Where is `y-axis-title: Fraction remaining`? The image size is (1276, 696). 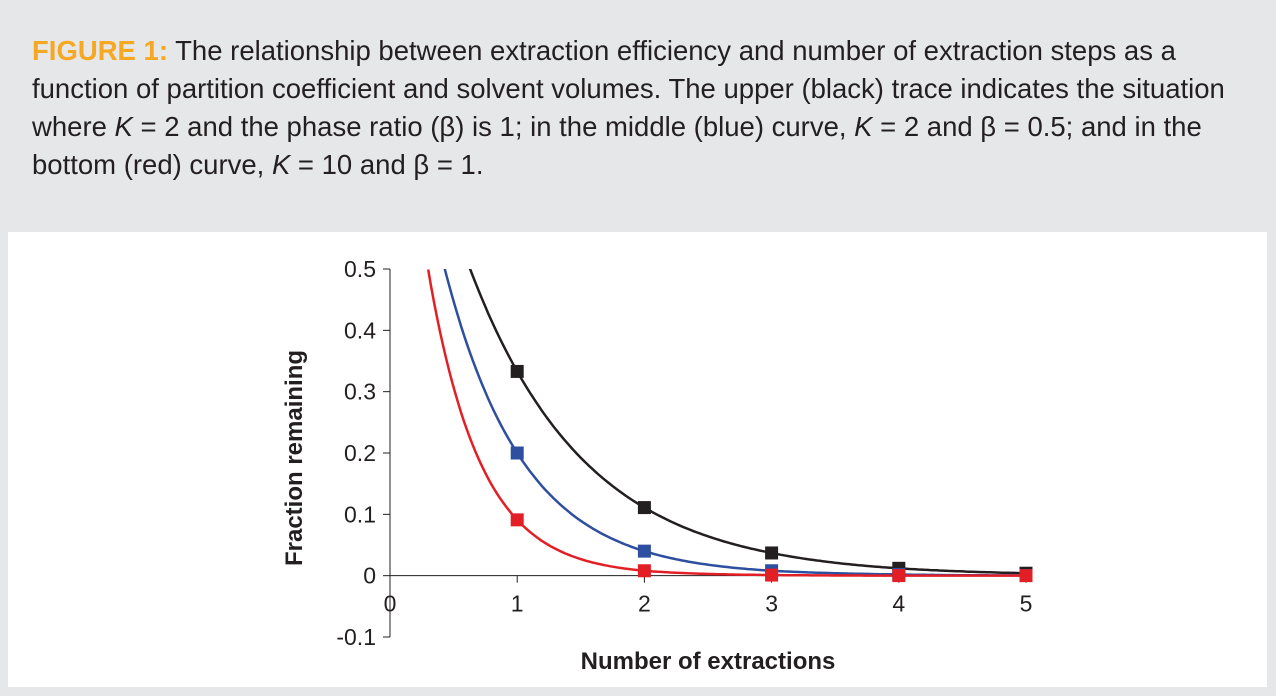 y-axis-title: Fraction remaining is located at coordinates (294, 458).